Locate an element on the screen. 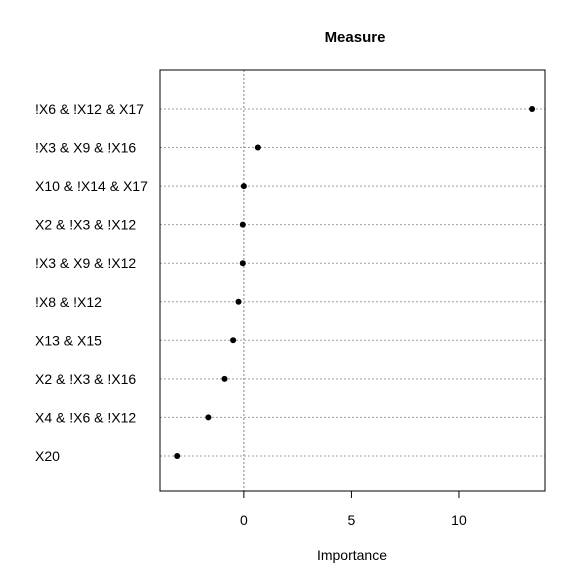 The width and height of the screenshot is (582, 581). x-axis: 0 5 10 is located at coordinates (353, 509).